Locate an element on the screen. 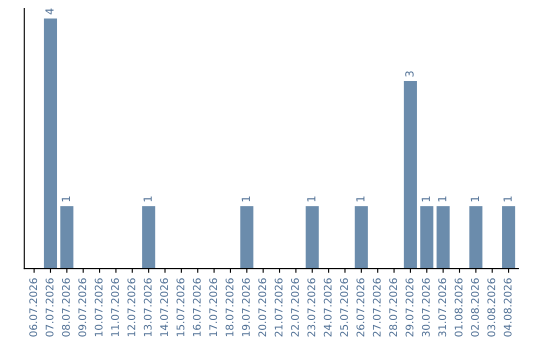  x-tick-label: 07.07.2026 is located at coordinates (50, 307).